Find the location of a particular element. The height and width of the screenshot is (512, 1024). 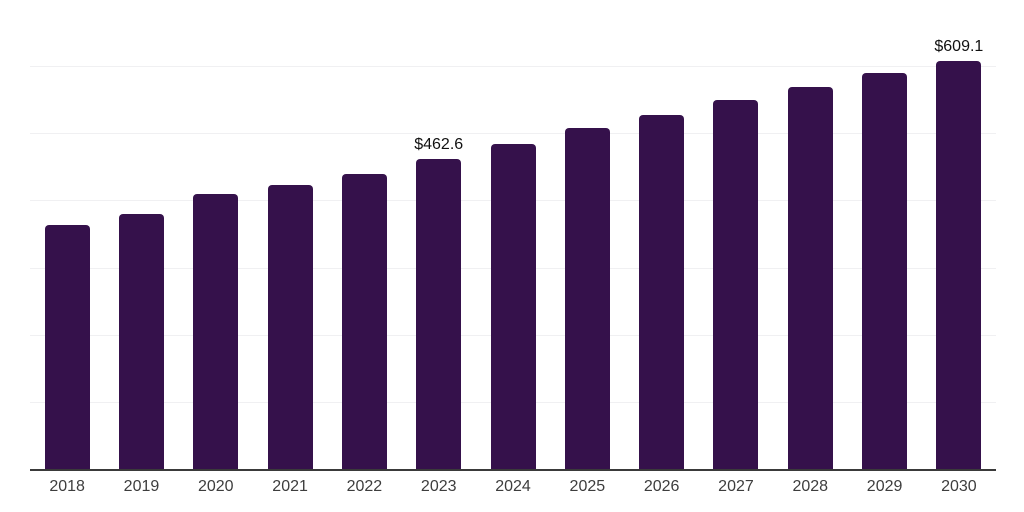

x-tick-label-2023: 2023 is located at coordinates (438, 486).